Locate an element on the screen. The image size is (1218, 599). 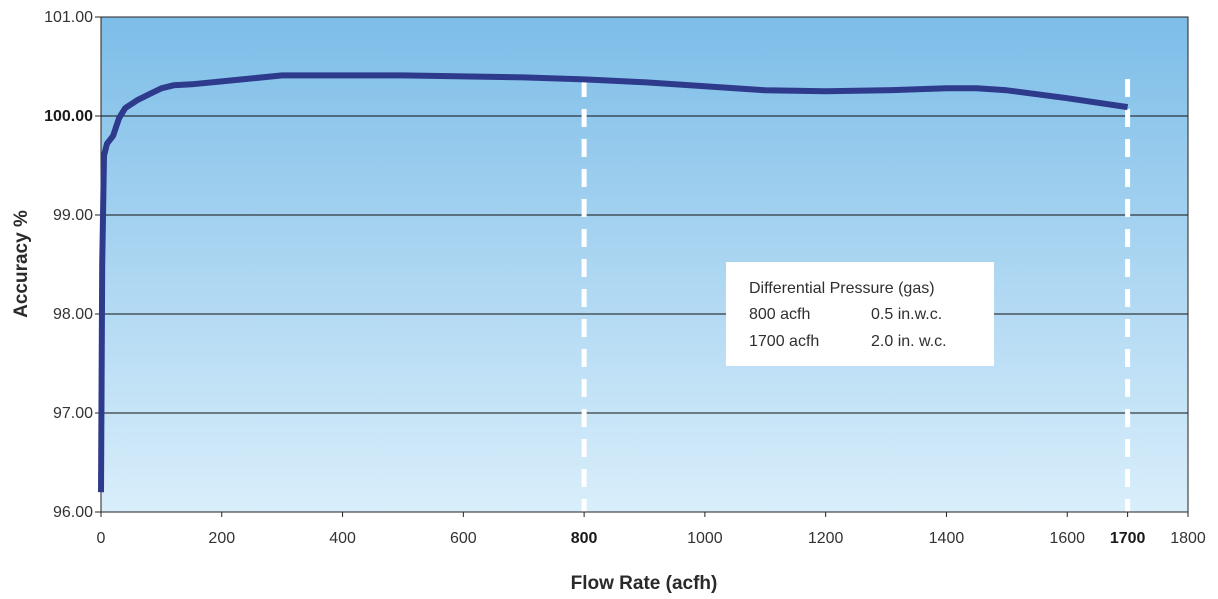
x-tick-label: 1400 is located at coordinates (947, 538).